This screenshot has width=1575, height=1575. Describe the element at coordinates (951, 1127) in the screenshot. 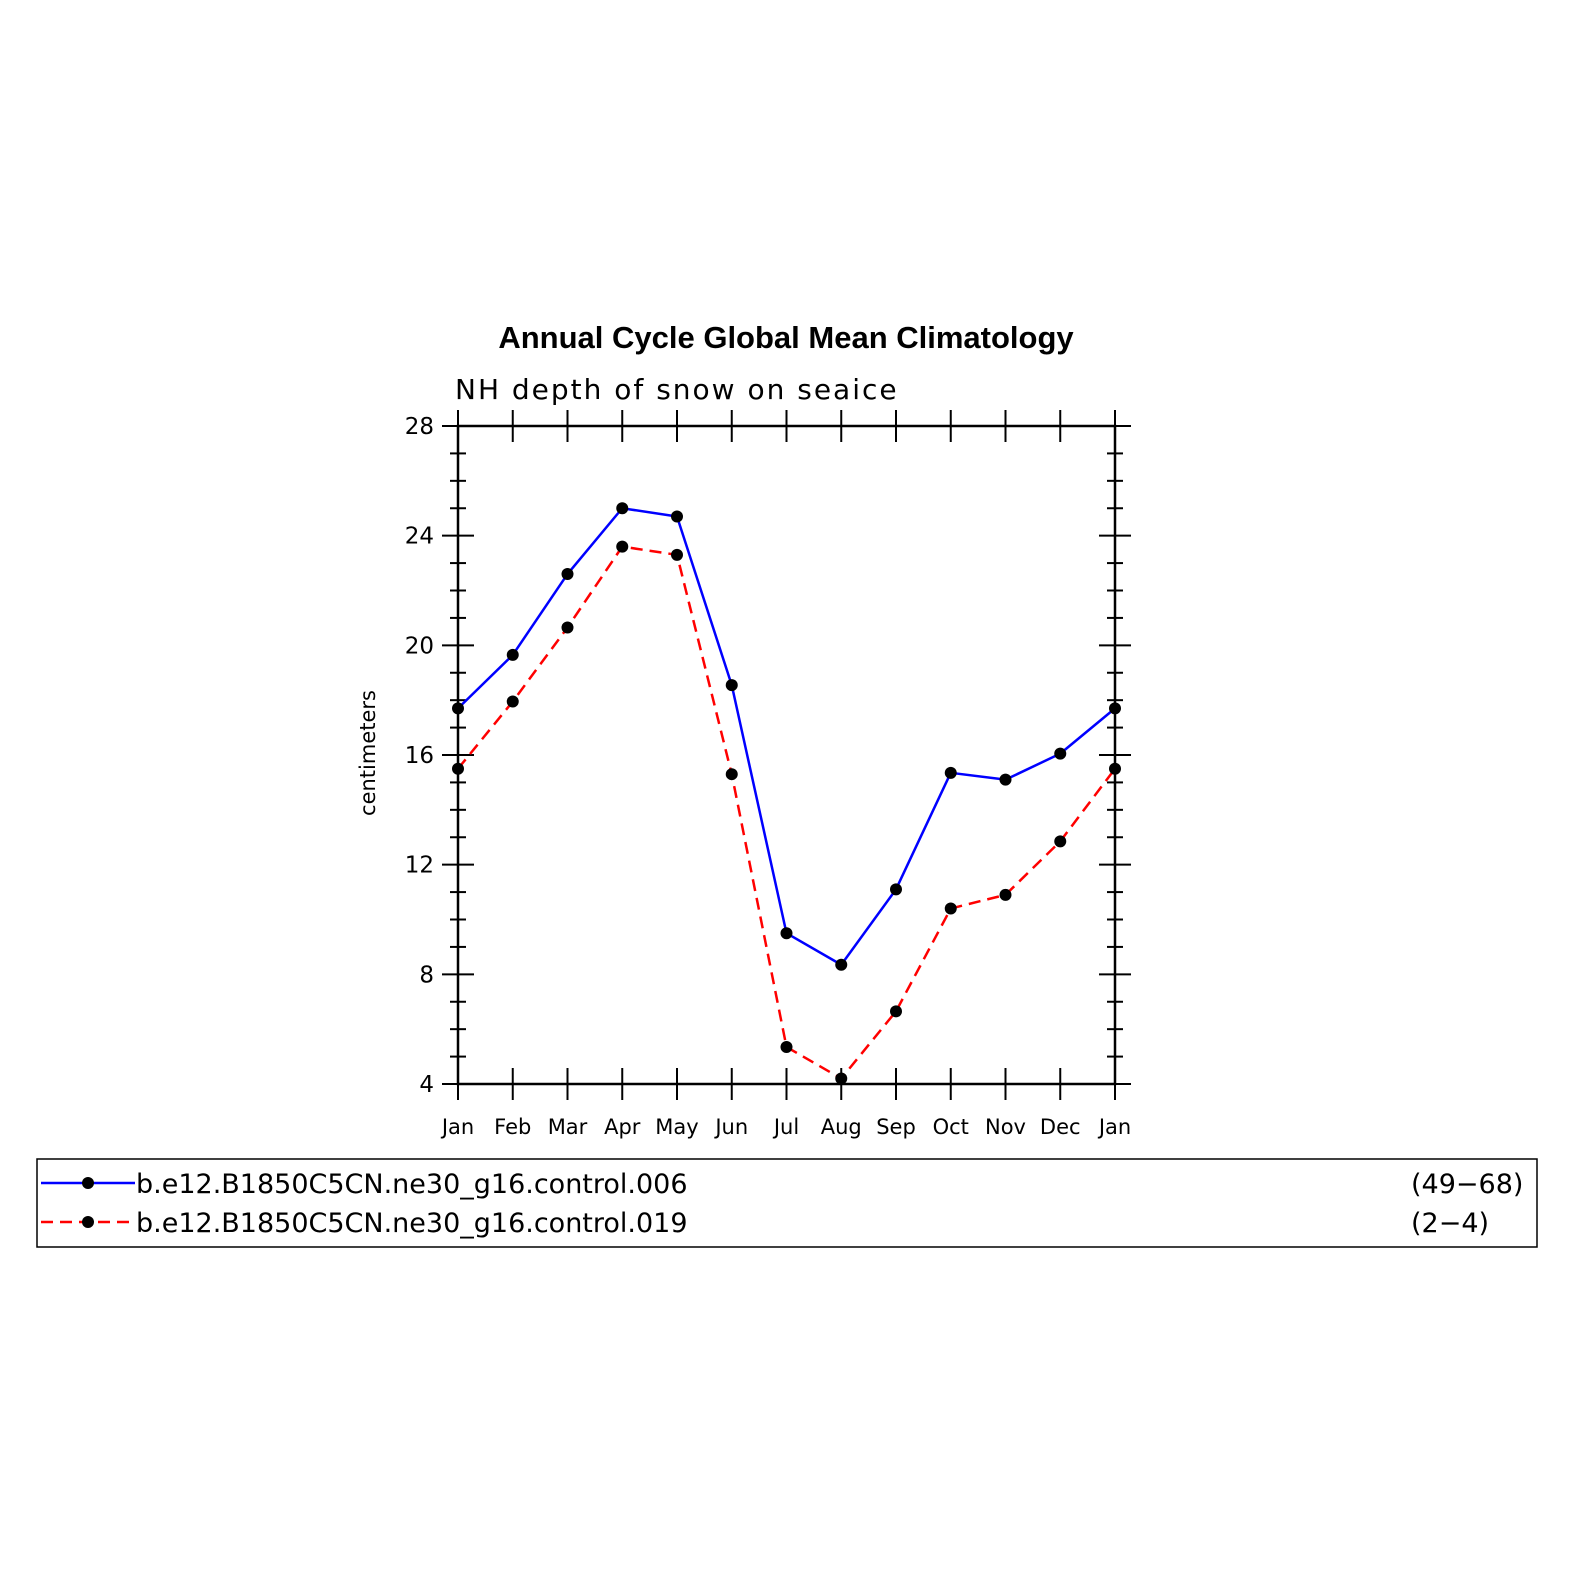

I see `x-tick-label: Oct` at that location.